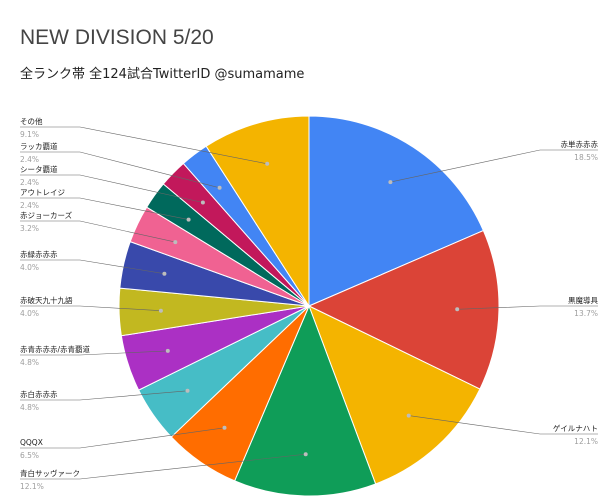  I want to click on slice-percent-6: 4.8%, so click(29, 362).